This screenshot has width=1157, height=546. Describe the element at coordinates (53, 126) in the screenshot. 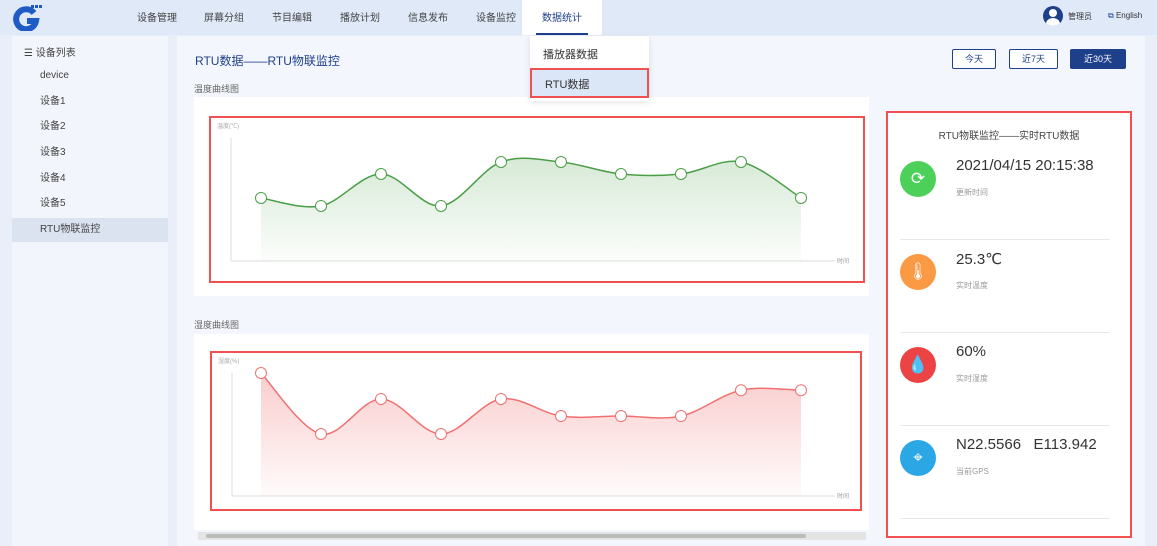

I see `sidebar-item-device2: 设备2` at that location.